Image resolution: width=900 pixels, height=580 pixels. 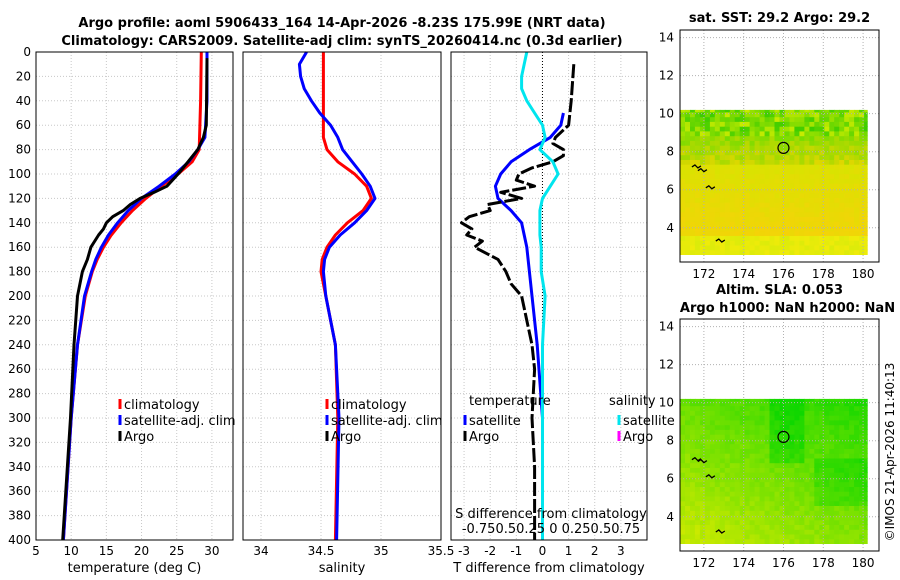 I want to click on sst_map-xtick-label: 172, so click(x=703, y=274).